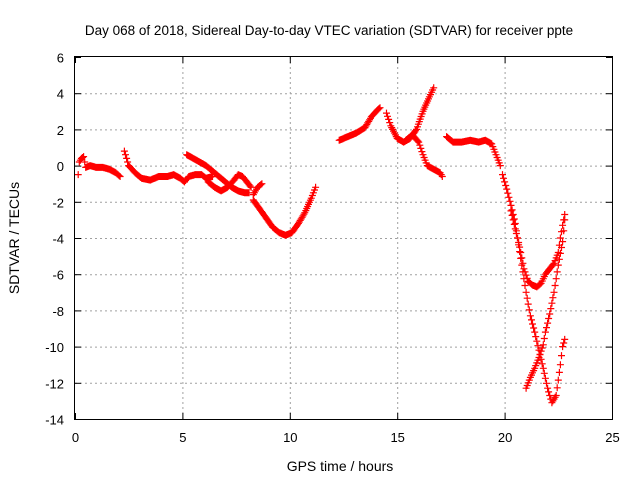 The image size is (640, 480). What do you see at coordinates (290, 437) in the screenshot?
I see `x-tick-label: 10` at bounding box center [290, 437].